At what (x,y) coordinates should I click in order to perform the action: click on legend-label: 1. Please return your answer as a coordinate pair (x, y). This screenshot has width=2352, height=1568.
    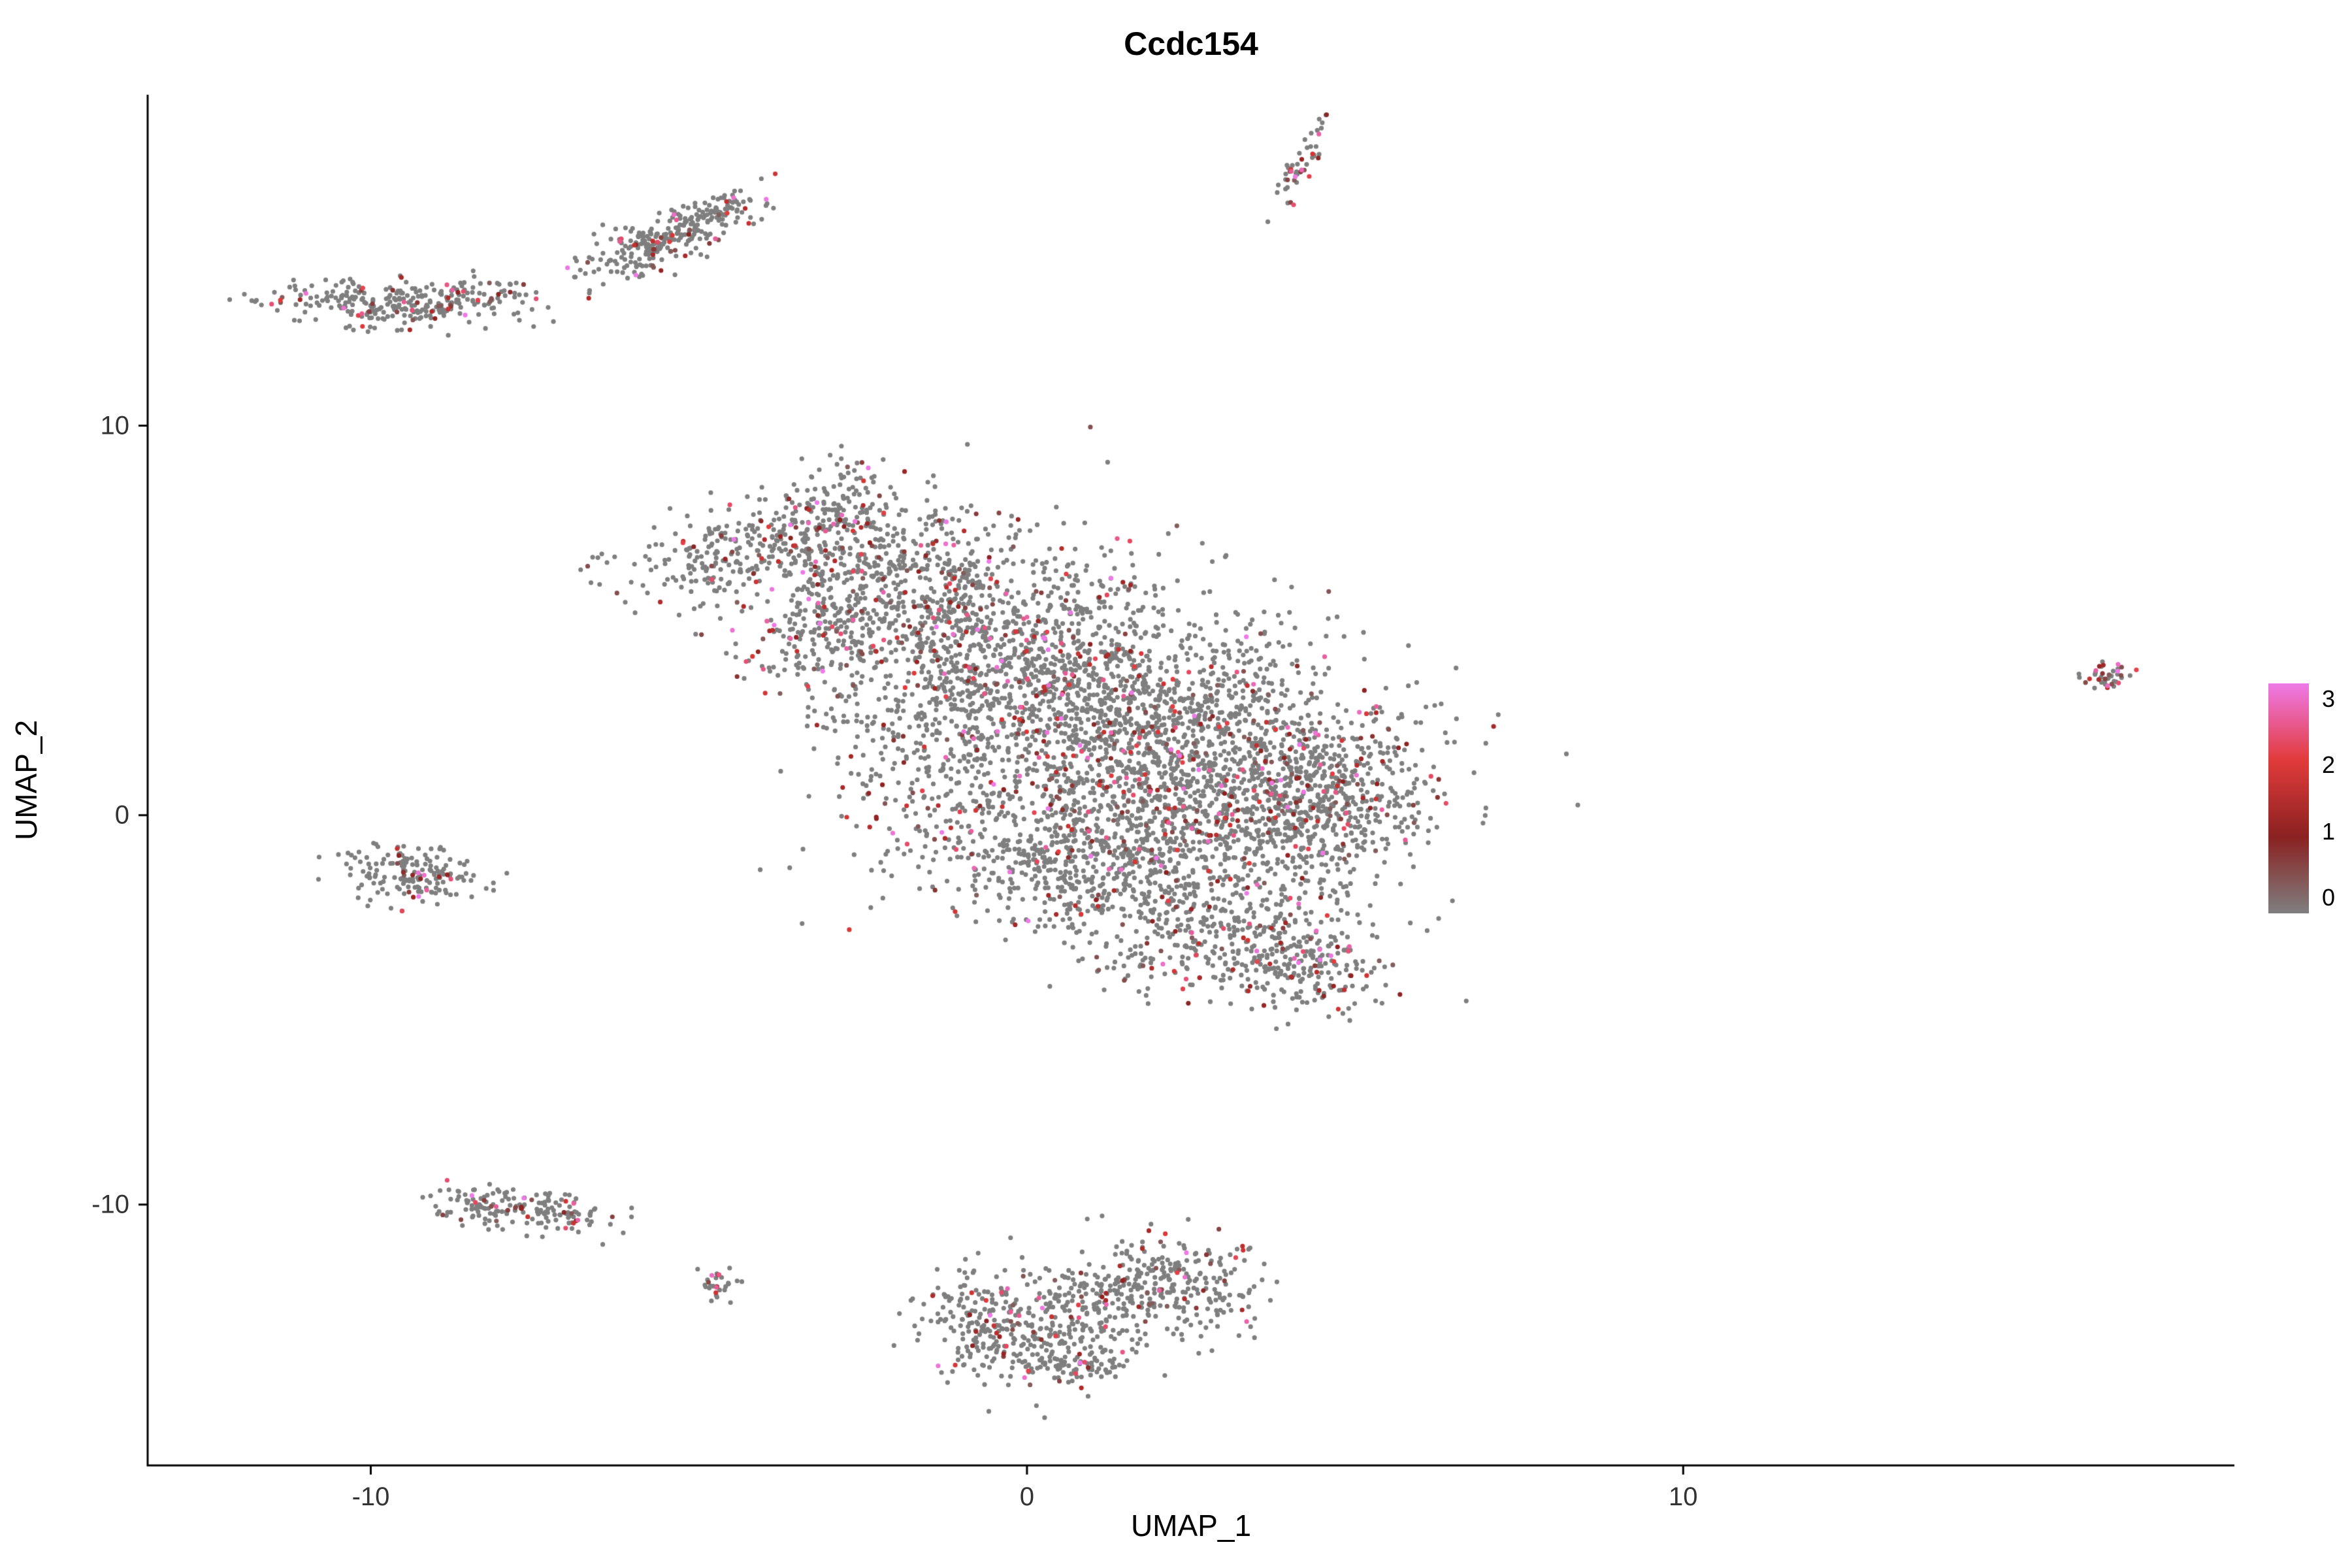
    Looking at the image, I should click on (2329, 831).